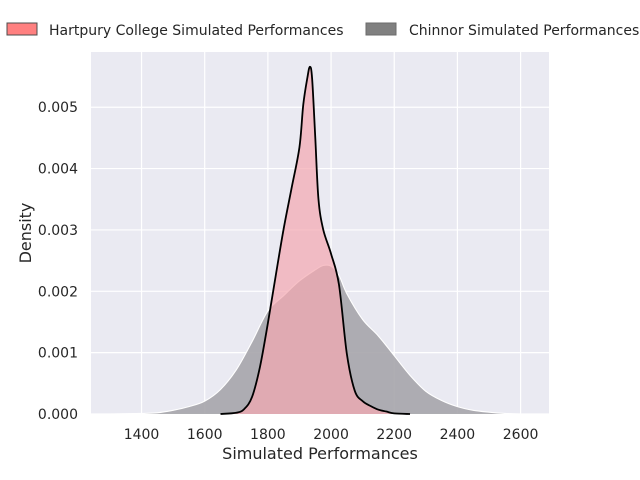 The height and width of the screenshot is (480, 640). Describe the element at coordinates (331, 435) in the screenshot. I see `x-tick-label-2000: 2000` at that location.